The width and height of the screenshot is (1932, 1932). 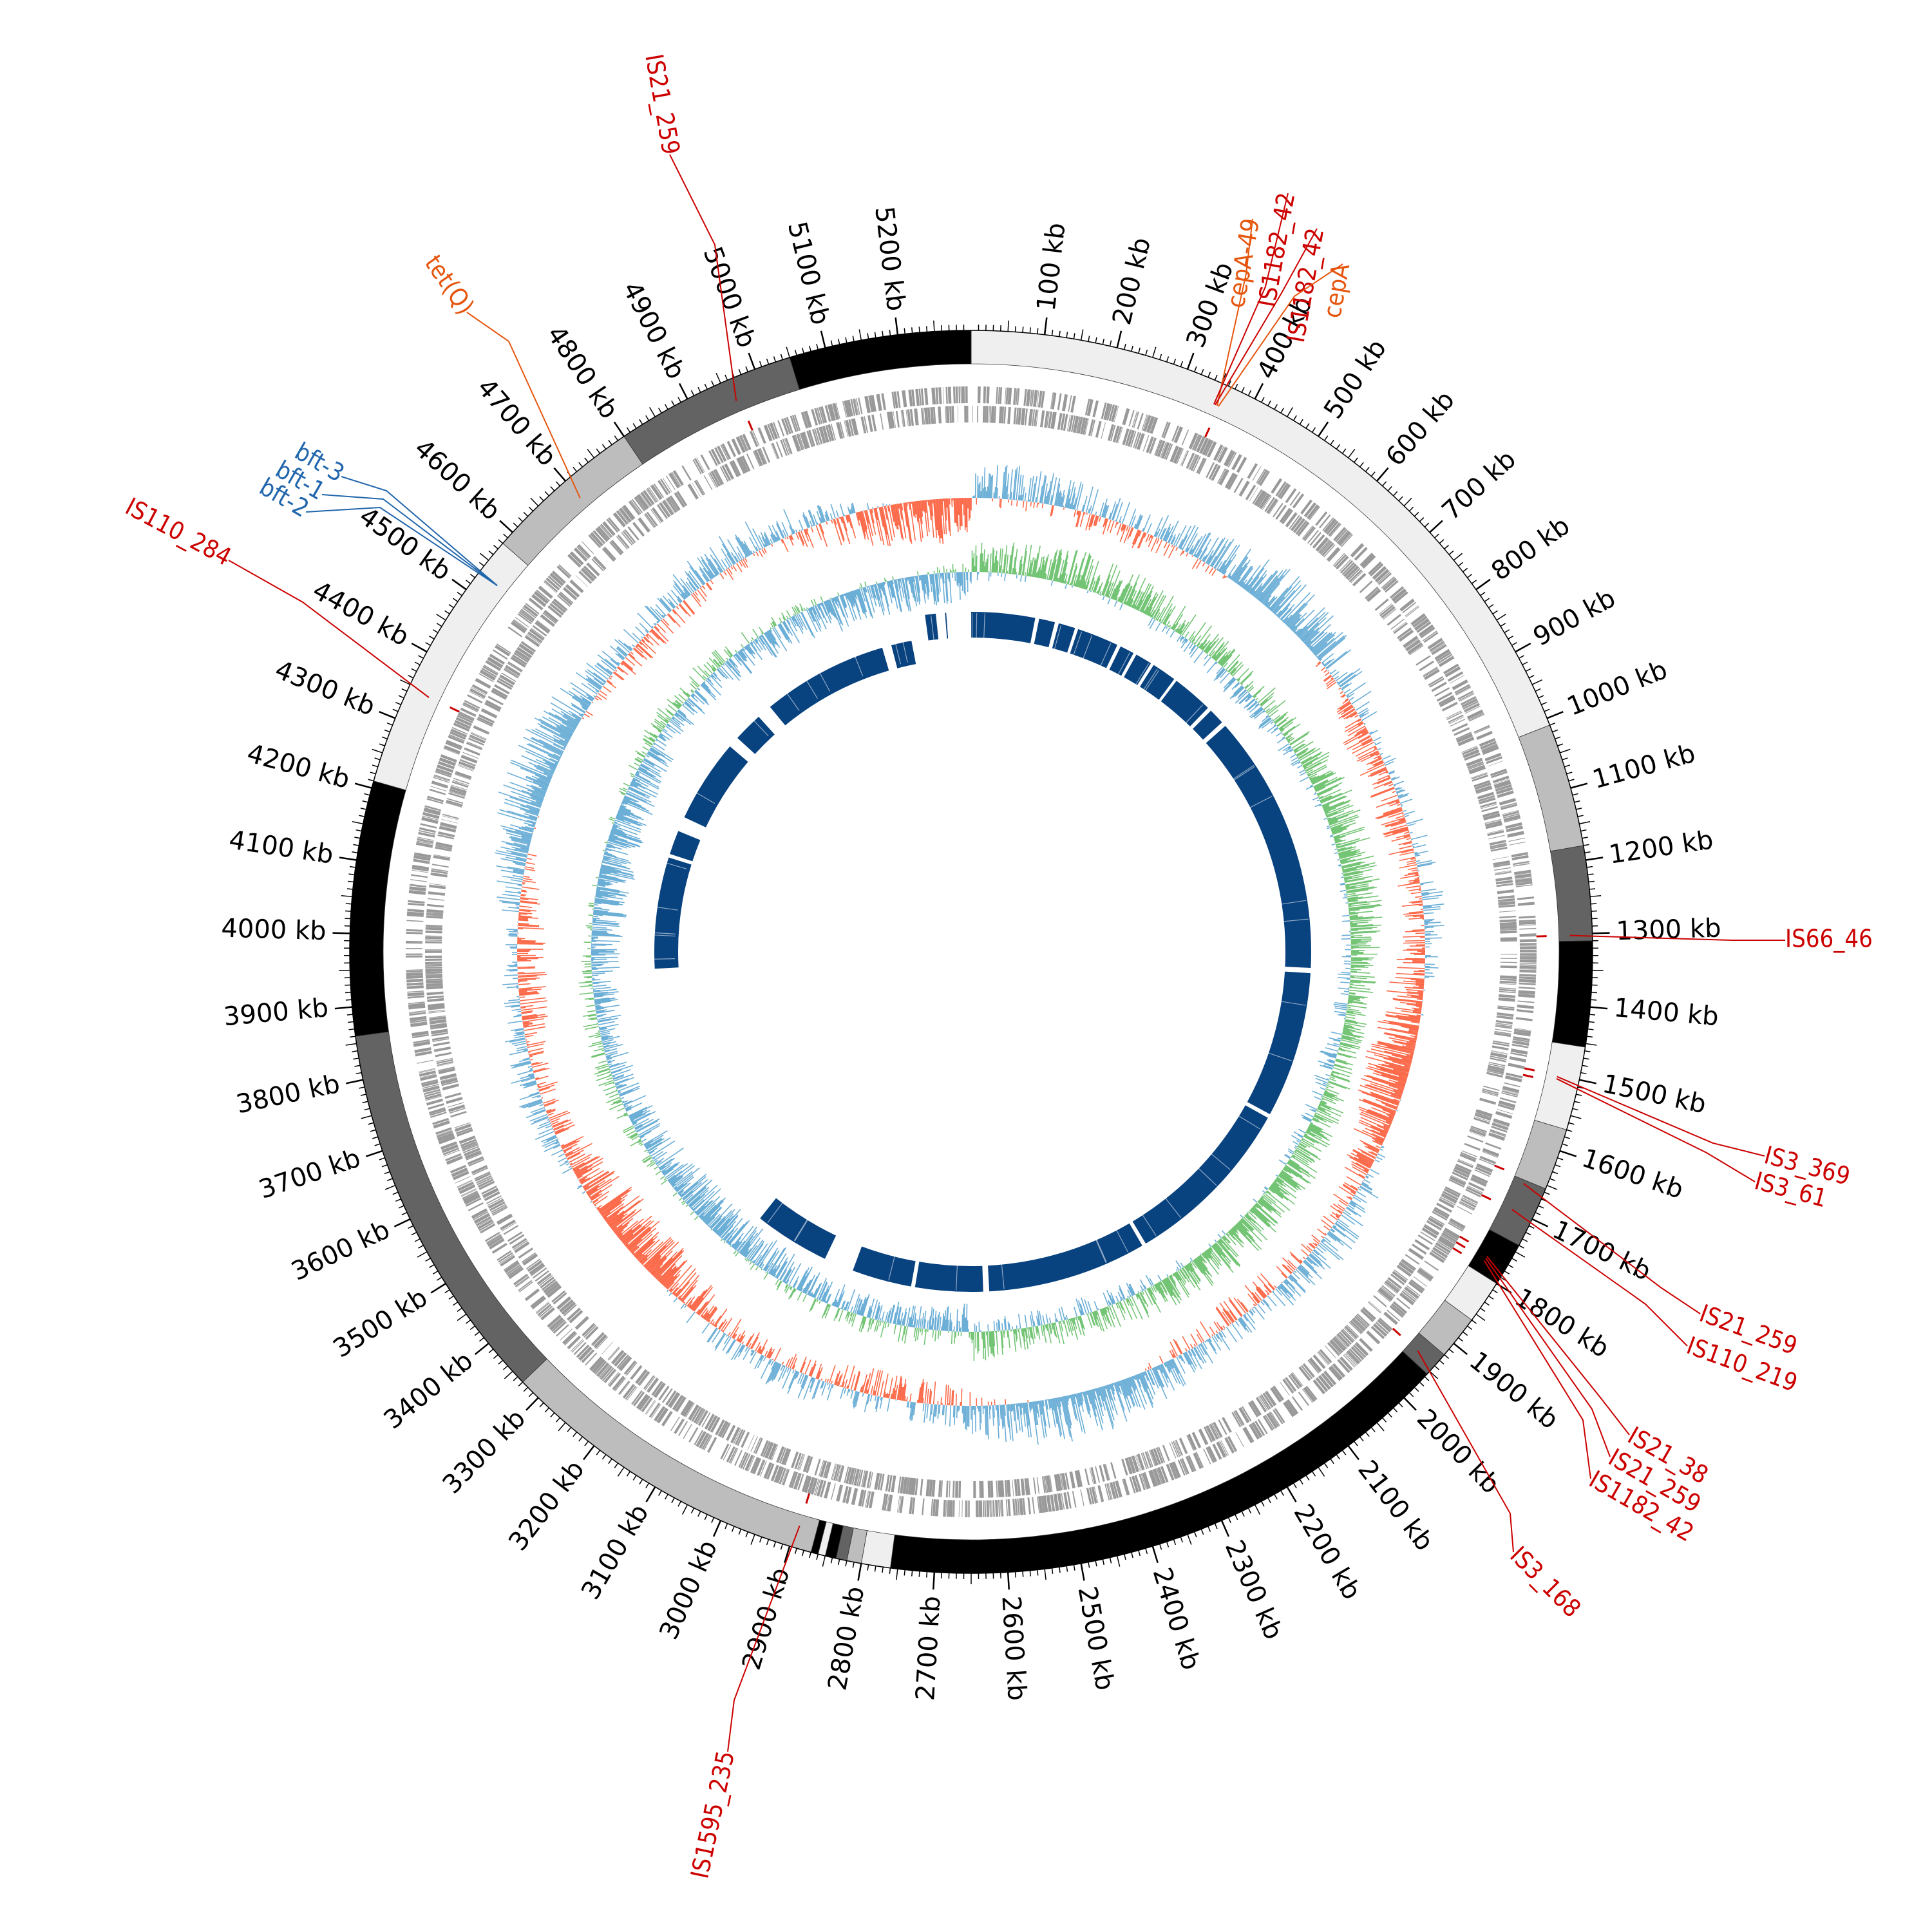 What do you see at coordinates (340, 1251) in the screenshot?
I see `ruler-tick-label: 3600 kb` at bounding box center [340, 1251].